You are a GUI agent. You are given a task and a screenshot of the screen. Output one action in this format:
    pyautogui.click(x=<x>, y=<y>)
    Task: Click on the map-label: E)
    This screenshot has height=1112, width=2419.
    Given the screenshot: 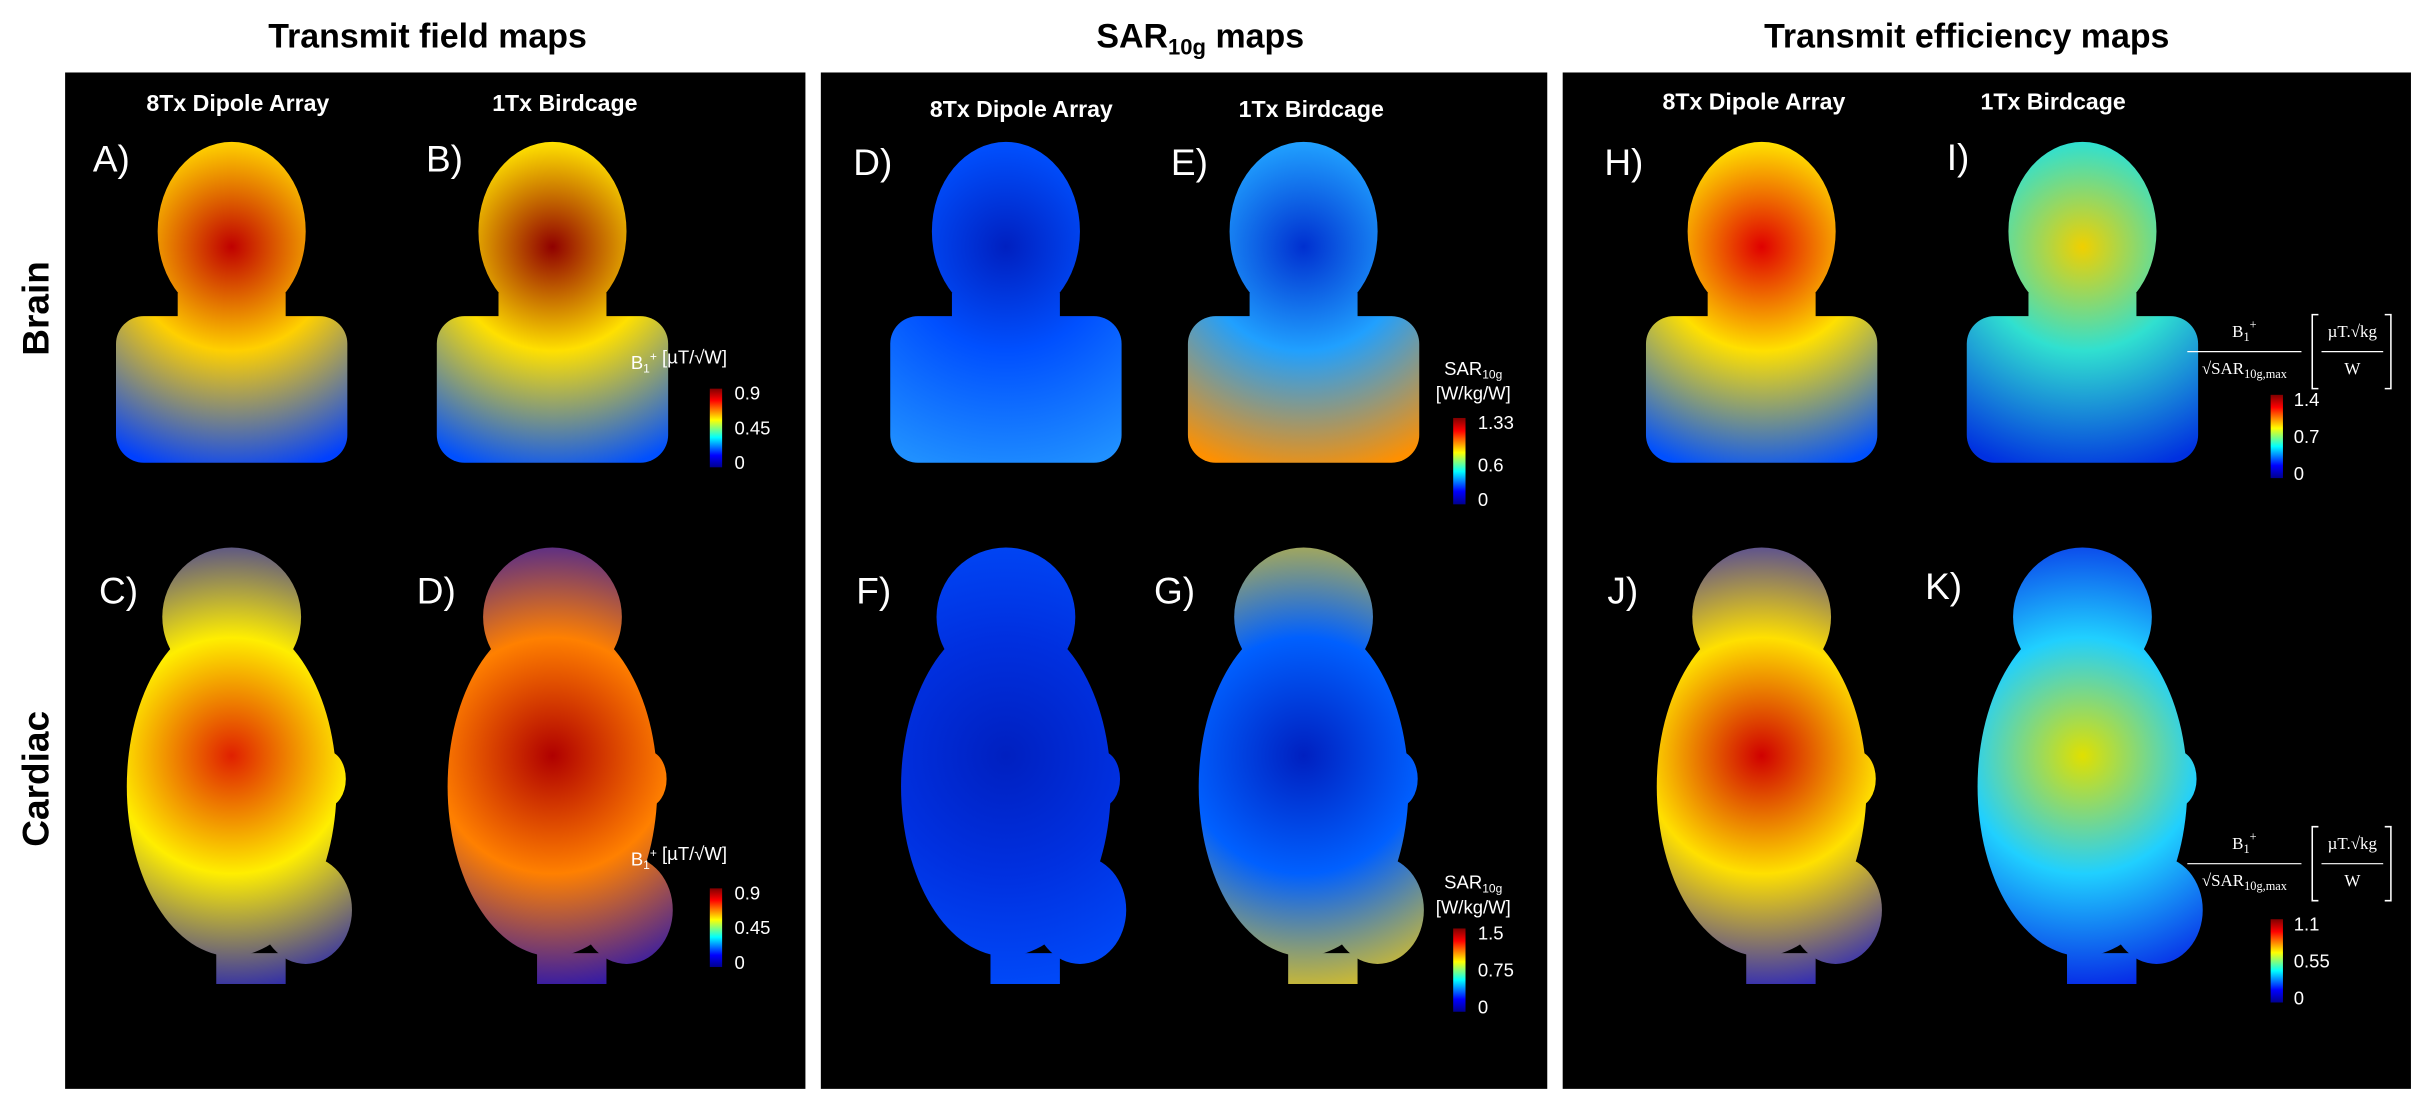 What is the action you would take?
    pyautogui.click(x=1189, y=162)
    